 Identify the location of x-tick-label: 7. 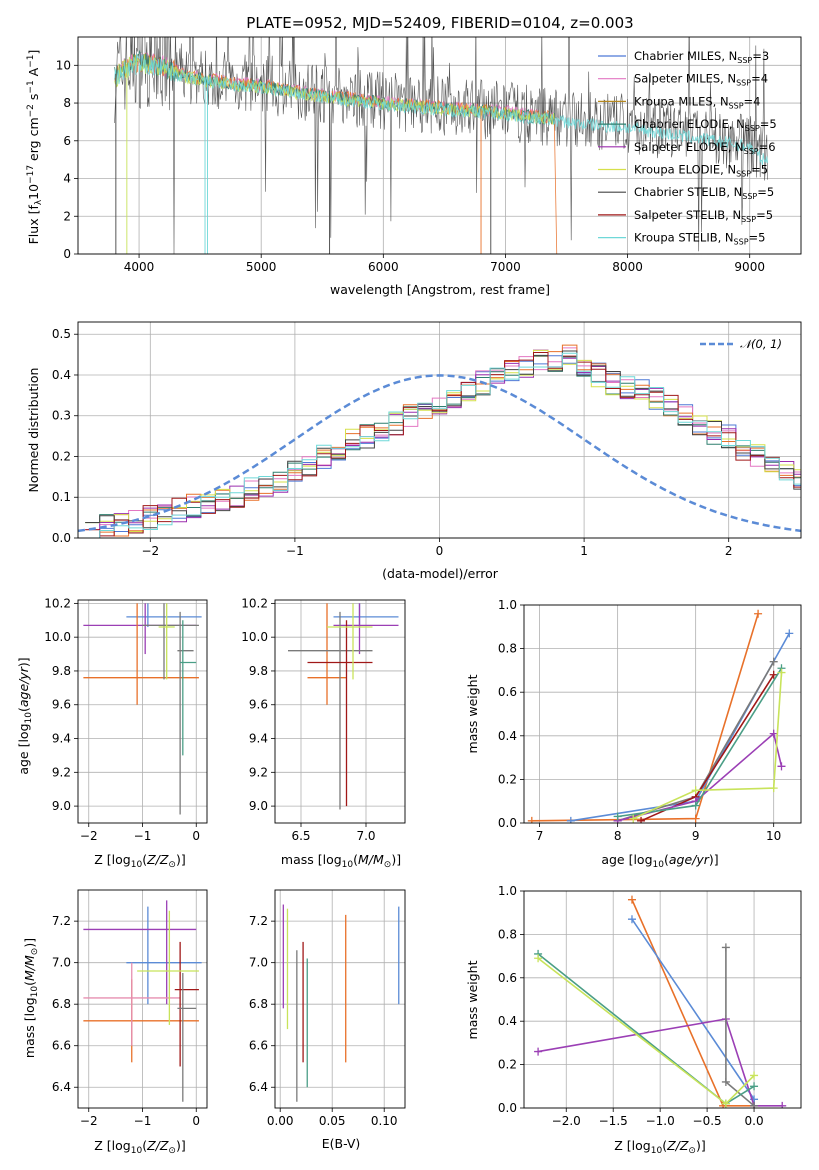
(540, 836).